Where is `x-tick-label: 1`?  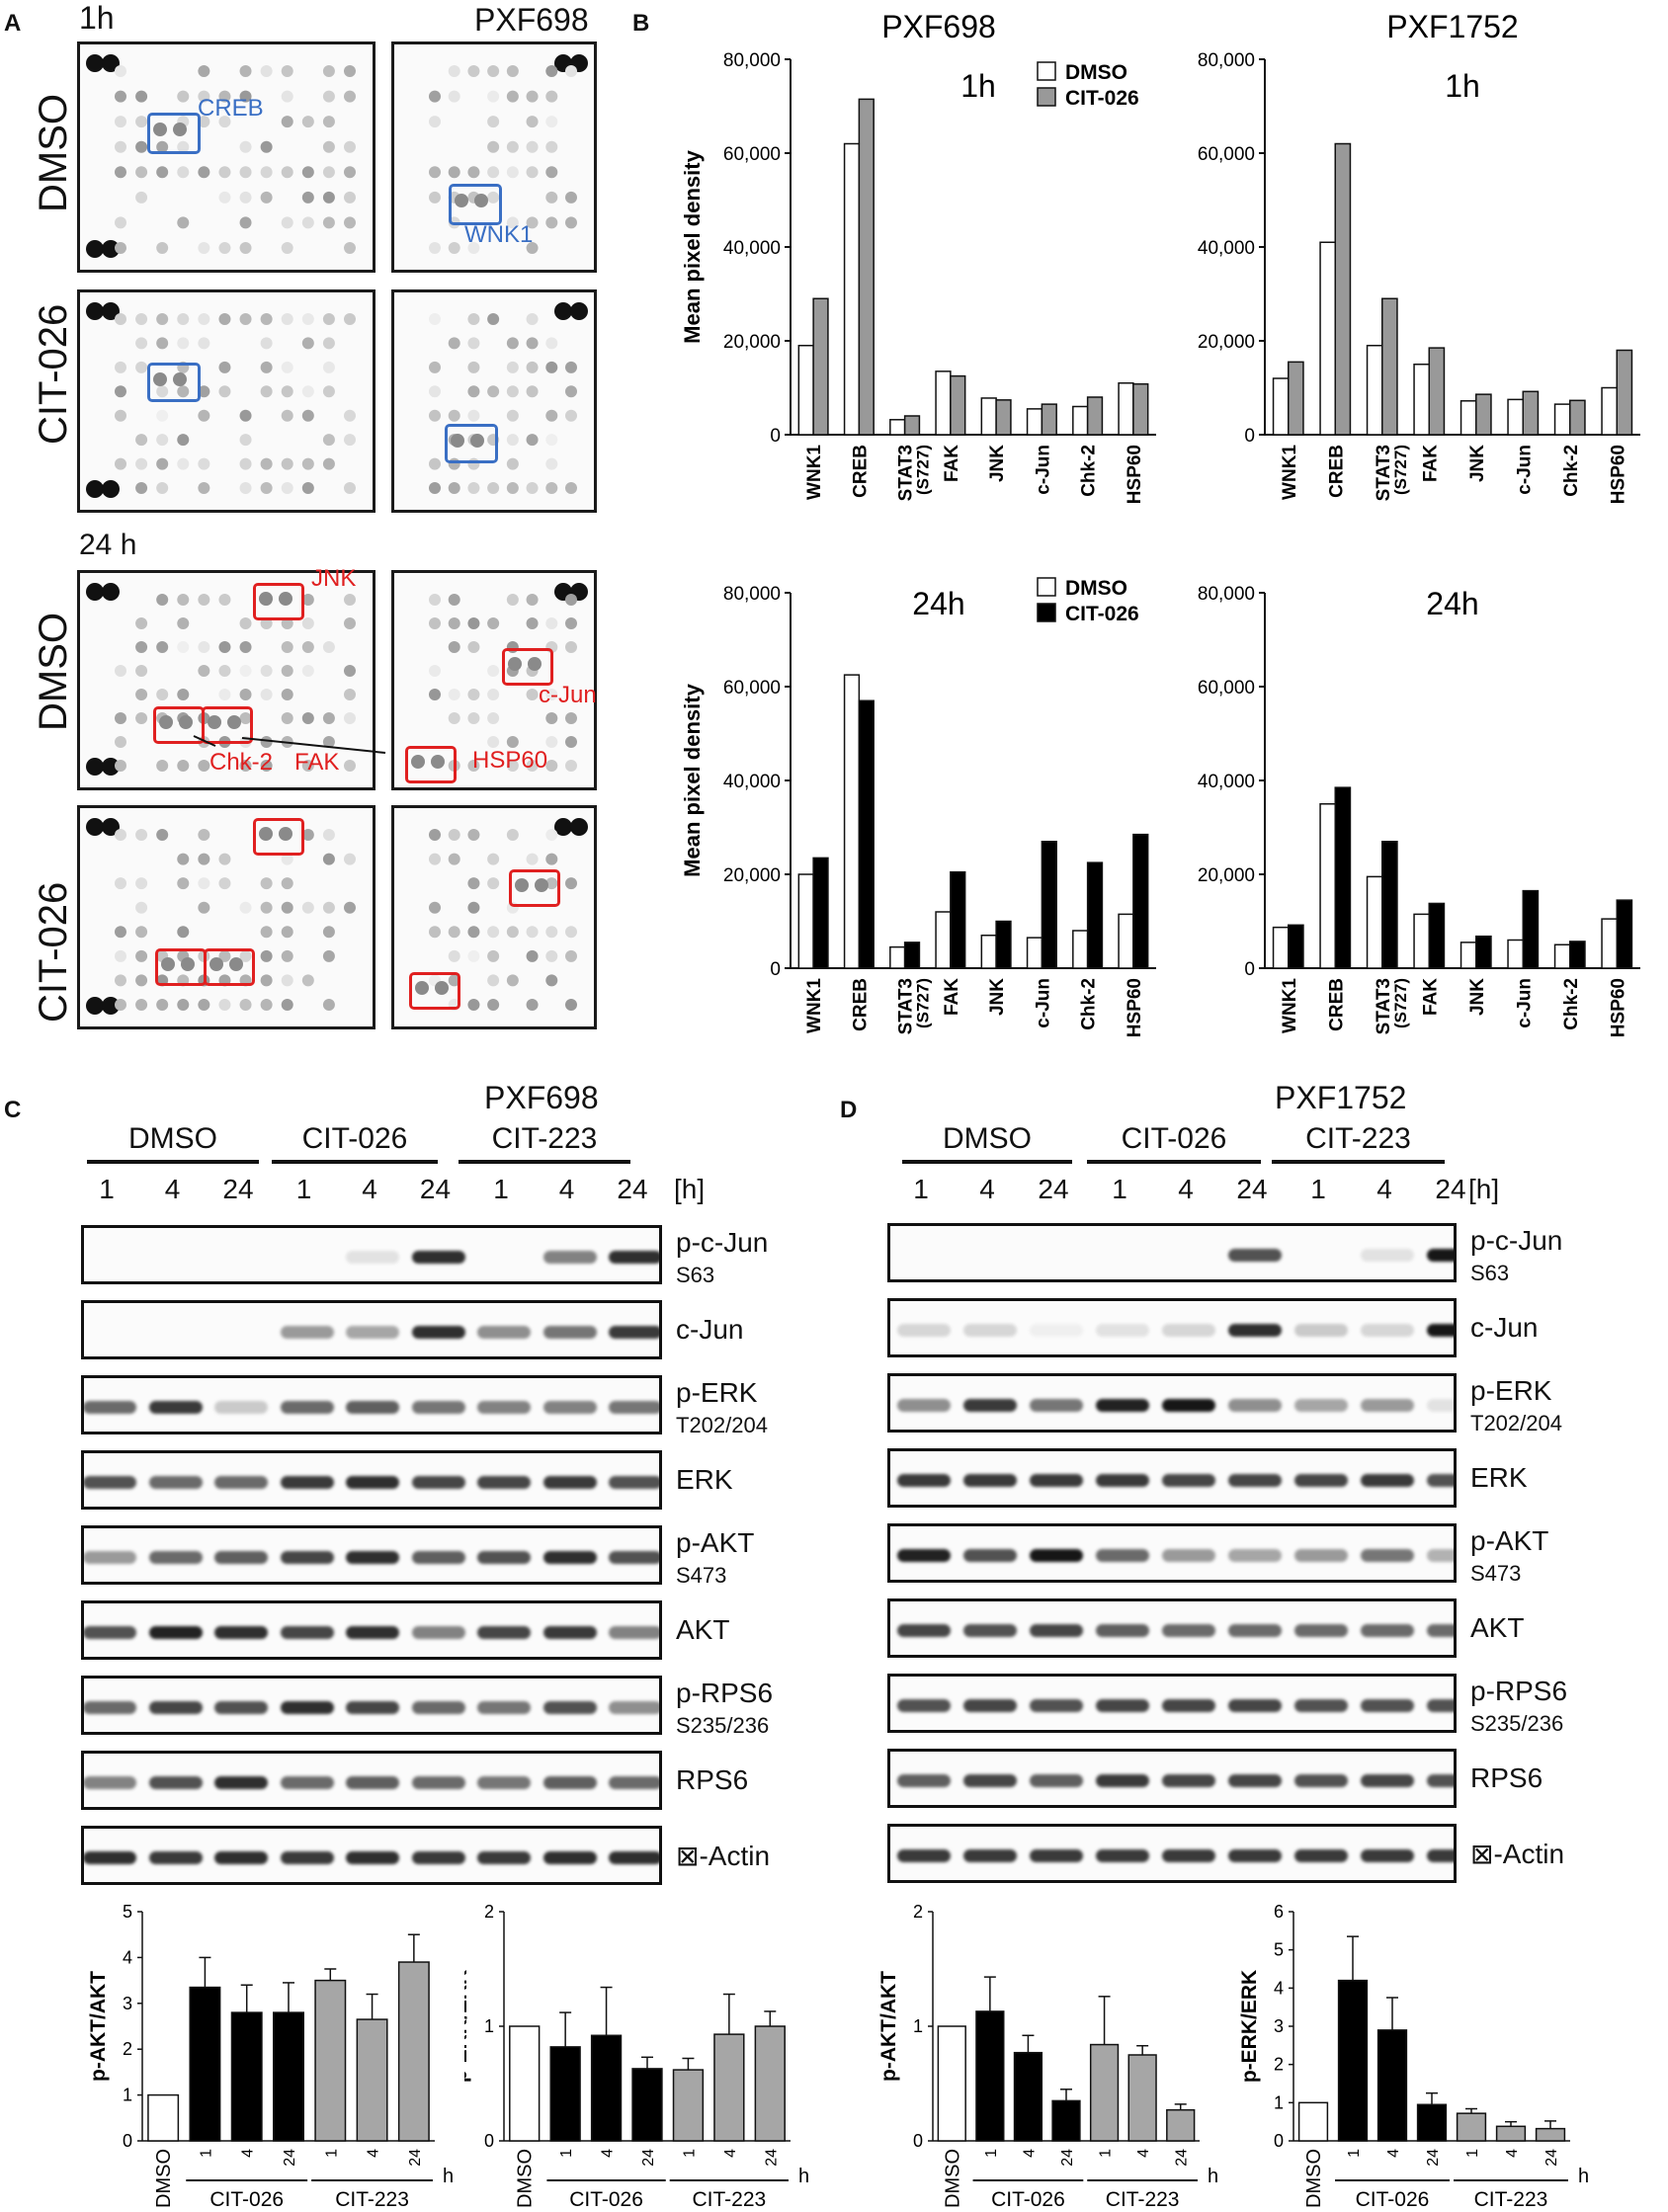
x-tick-label: 1 is located at coordinates (1472, 2153).